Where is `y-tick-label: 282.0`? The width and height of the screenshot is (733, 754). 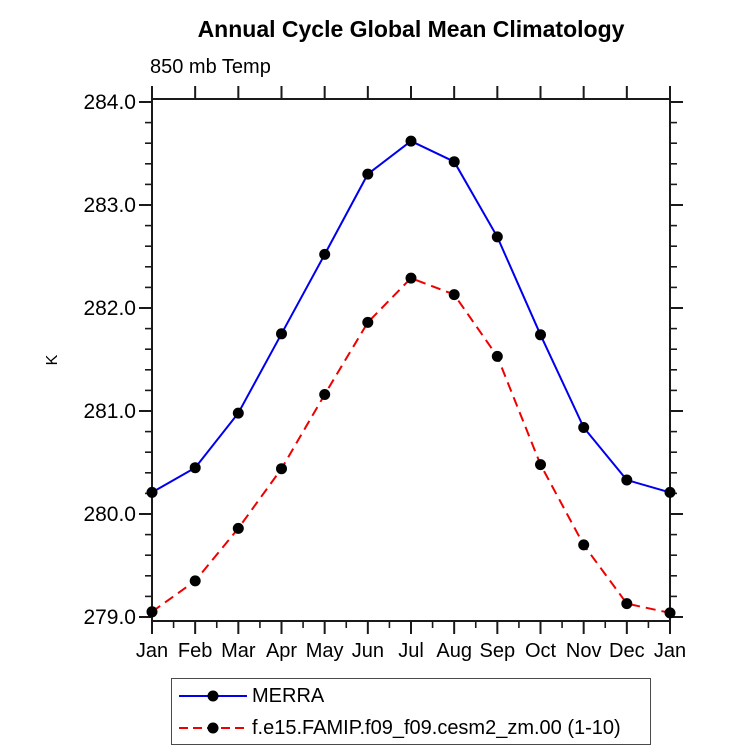
y-tick-label: 282.0 is located at coordinates (109, 308).